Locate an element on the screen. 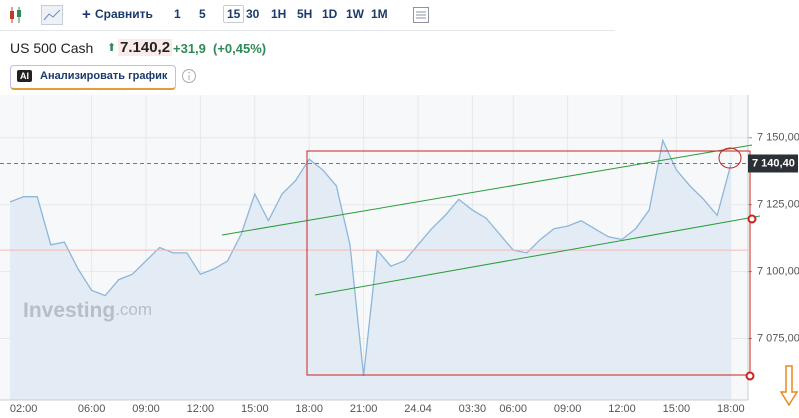  watermark-part: .com is located at coordinates (133, 309).